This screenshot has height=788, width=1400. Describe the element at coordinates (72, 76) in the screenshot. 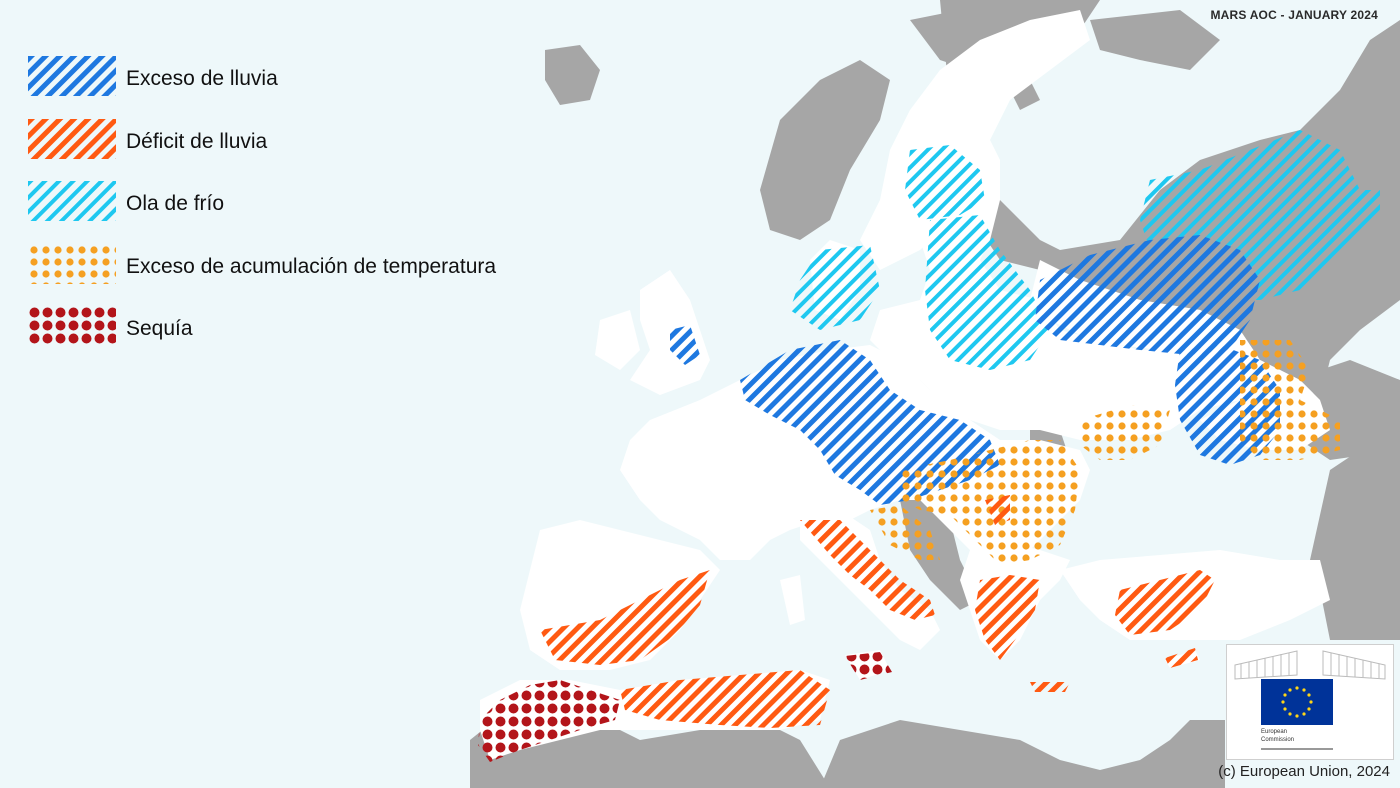

I see `swatch-exceso-lluvia` at that location.